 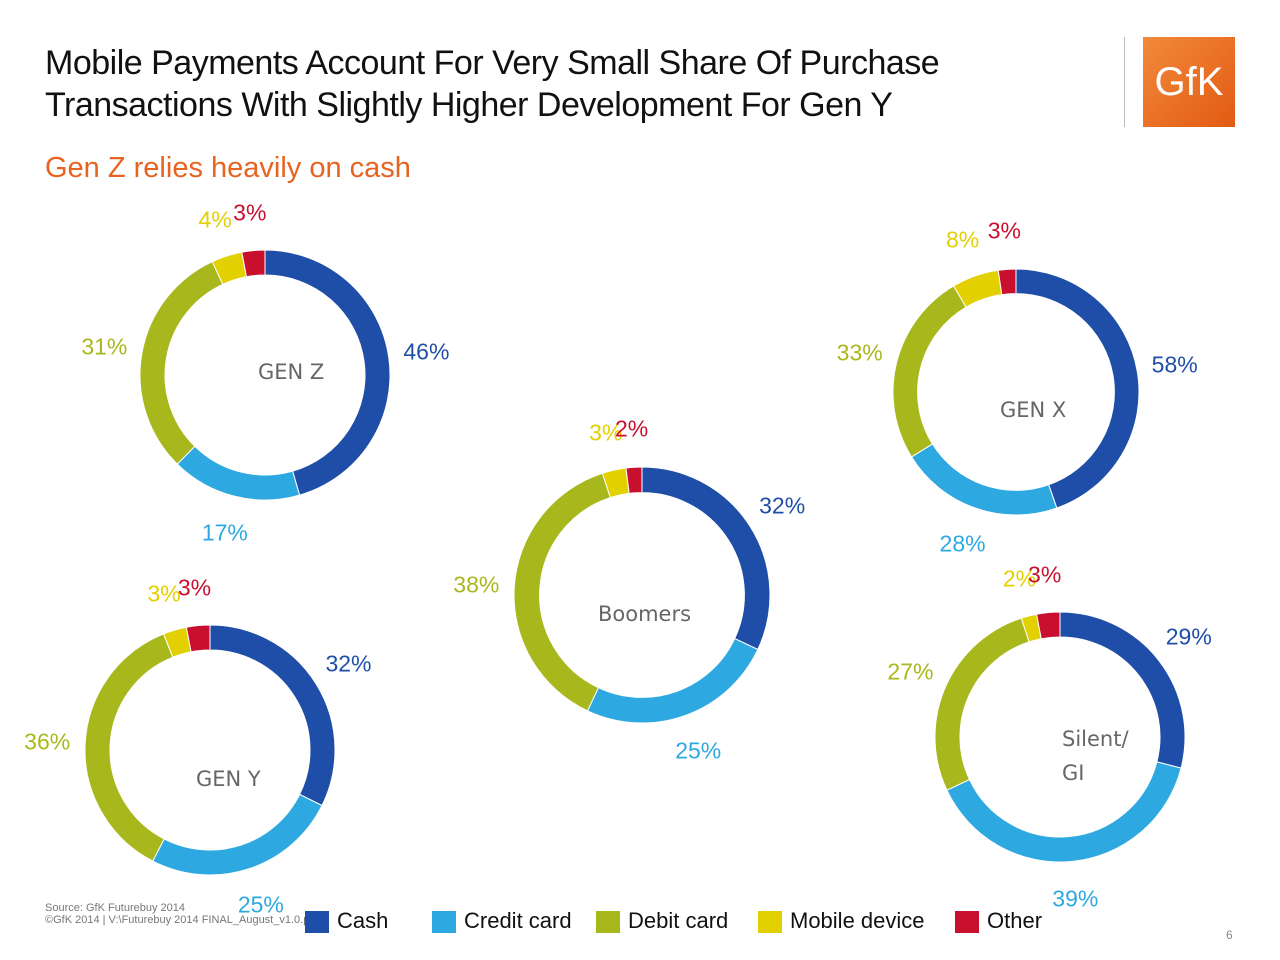 What do you see at coordinates (115, 908) in the screenshot?
I see `source: Source: GfK Futurebuy 2014` at bounding box center [115, 908].